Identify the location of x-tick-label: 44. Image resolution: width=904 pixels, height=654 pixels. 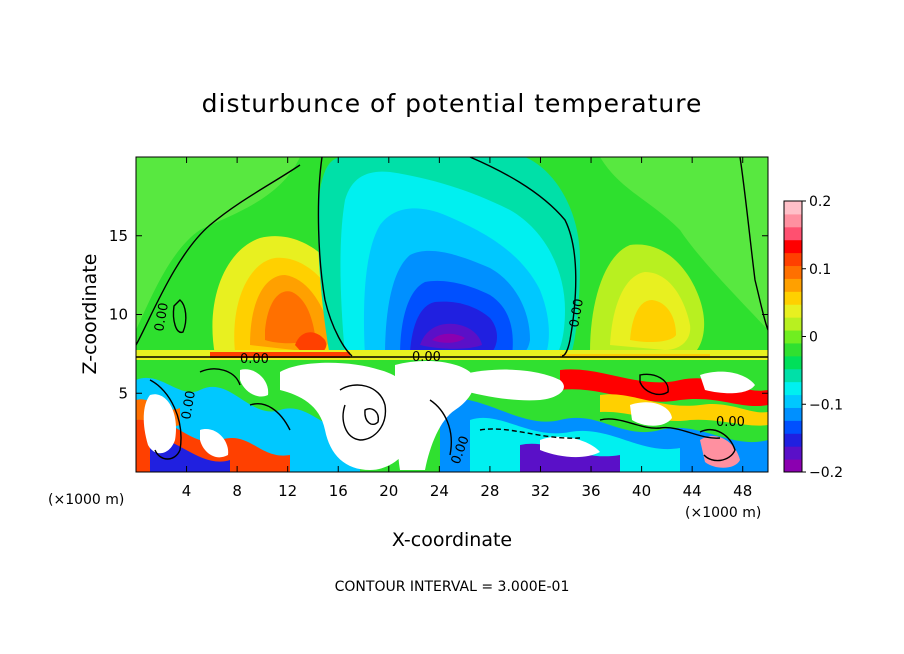
(692, 491).